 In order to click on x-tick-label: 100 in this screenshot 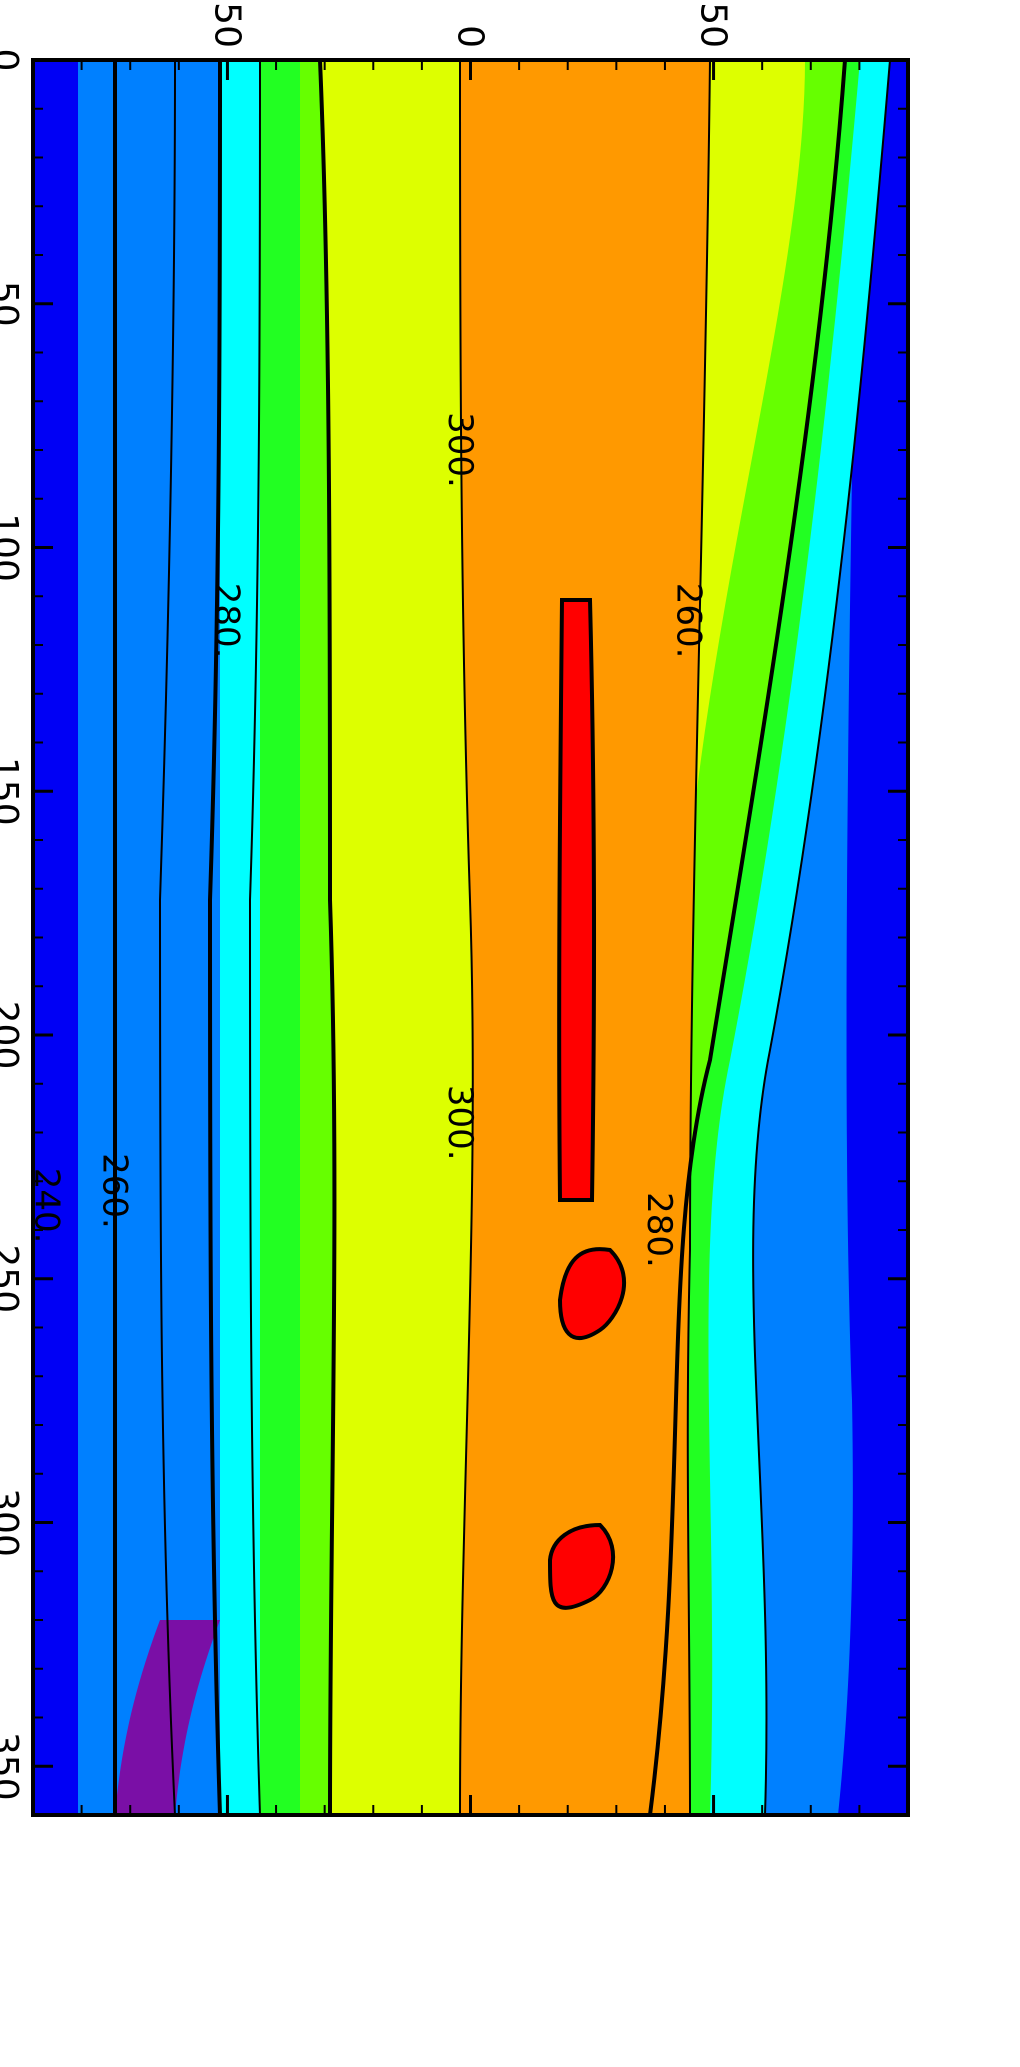, I will do `click(12, 547)`.